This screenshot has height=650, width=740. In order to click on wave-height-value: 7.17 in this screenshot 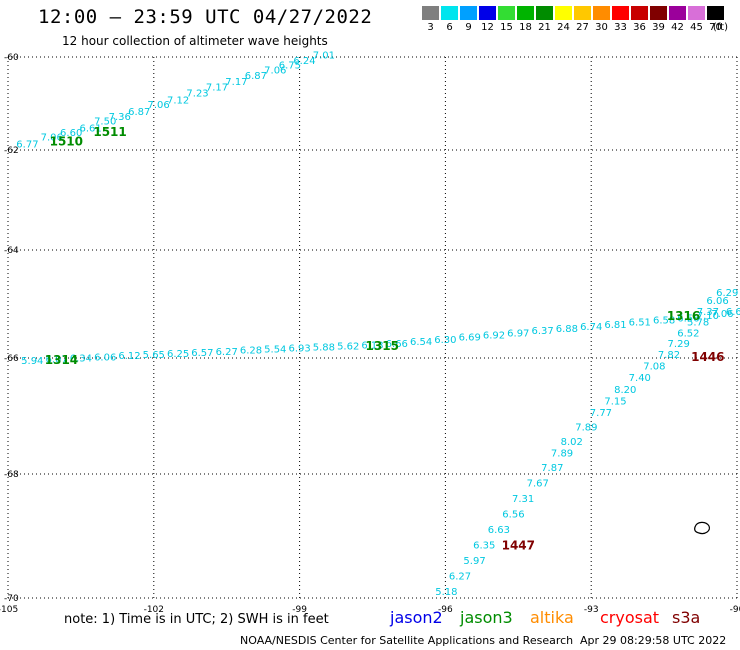, I will do `click(236, 82)`.